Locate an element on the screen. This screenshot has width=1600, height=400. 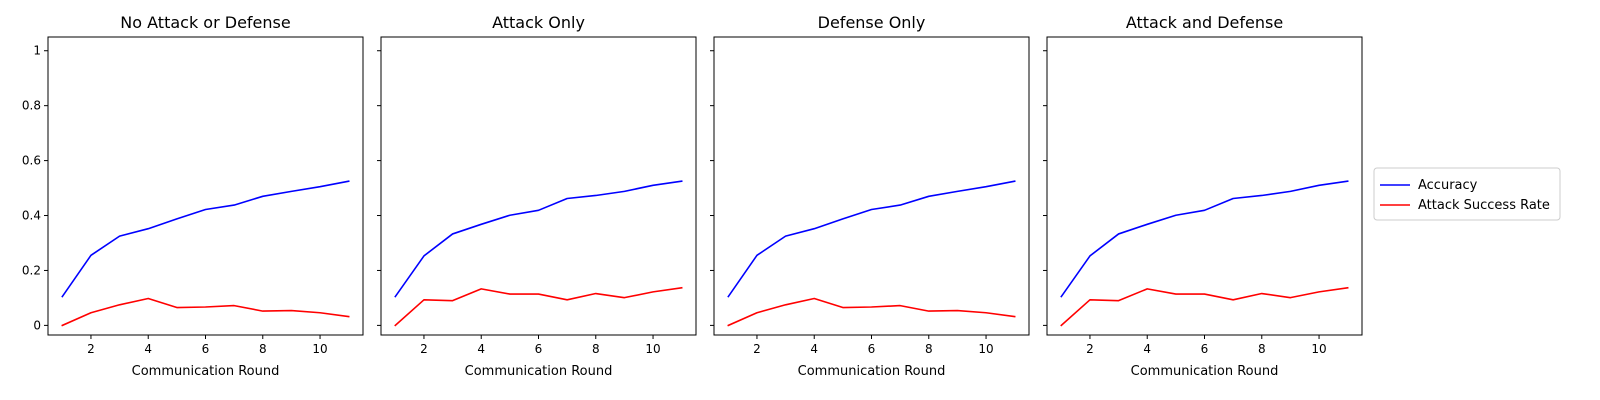
legend: Accuracy Attack Success Rate is located at coordinates (1467, 194).